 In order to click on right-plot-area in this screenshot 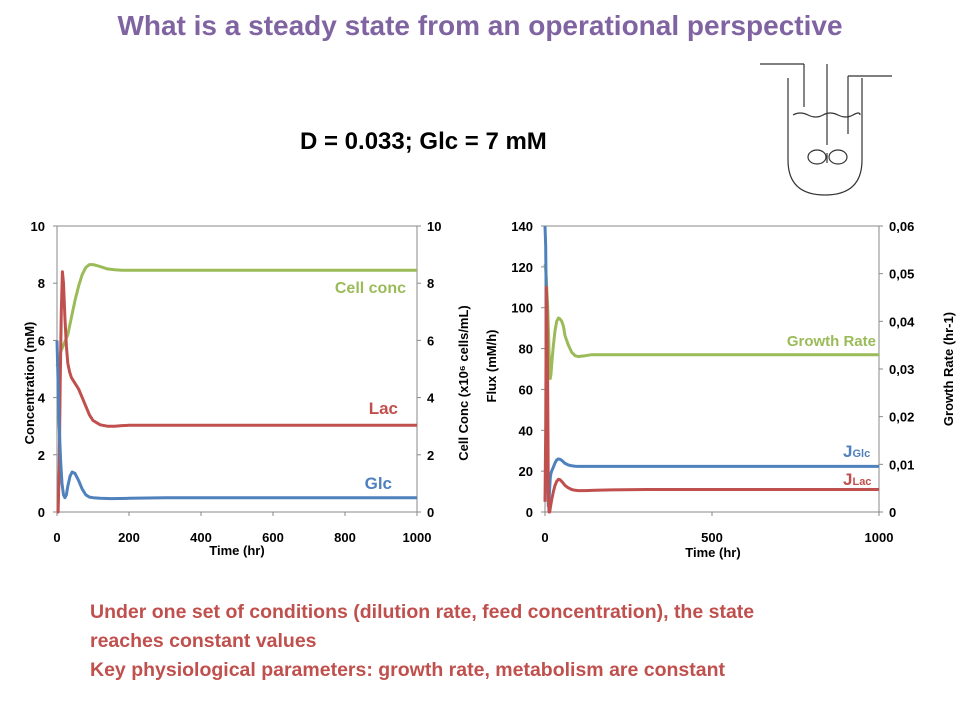, I will do `click(712, 369)`.